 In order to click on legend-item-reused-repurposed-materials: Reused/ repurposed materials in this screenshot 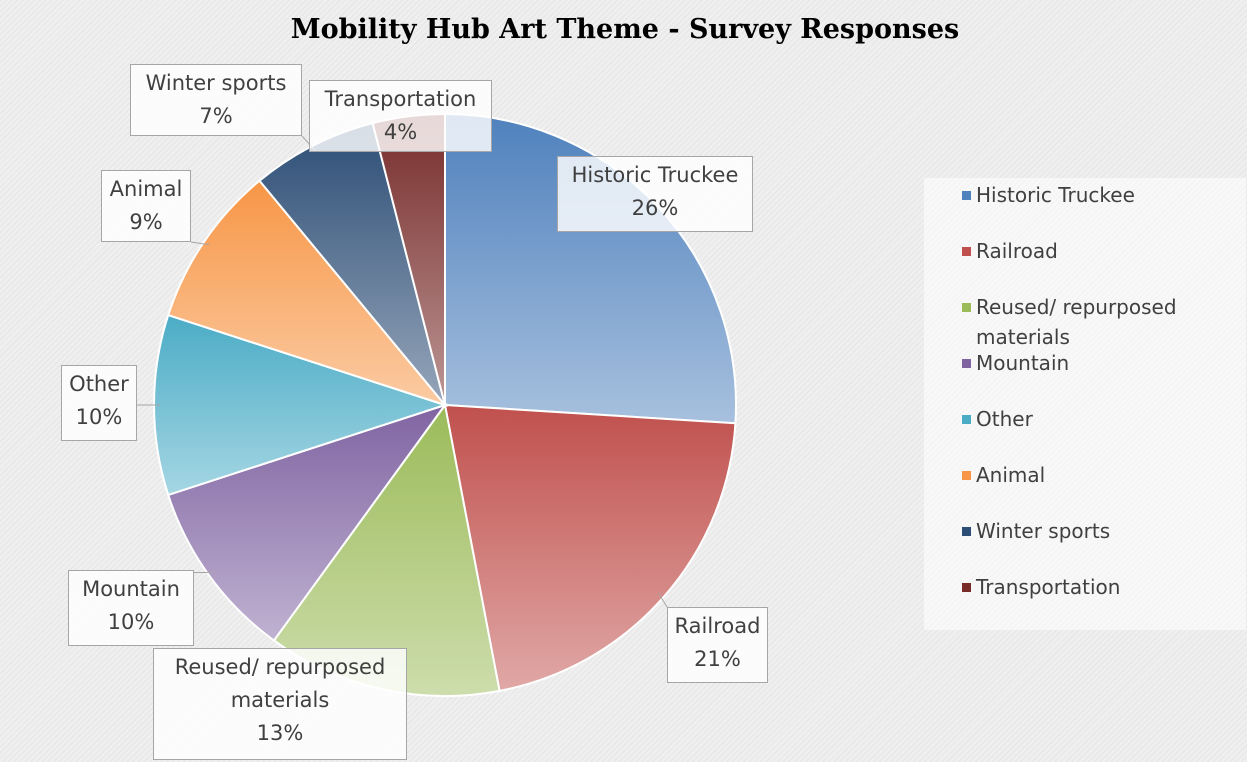, I will do `click(1100, 322)`.